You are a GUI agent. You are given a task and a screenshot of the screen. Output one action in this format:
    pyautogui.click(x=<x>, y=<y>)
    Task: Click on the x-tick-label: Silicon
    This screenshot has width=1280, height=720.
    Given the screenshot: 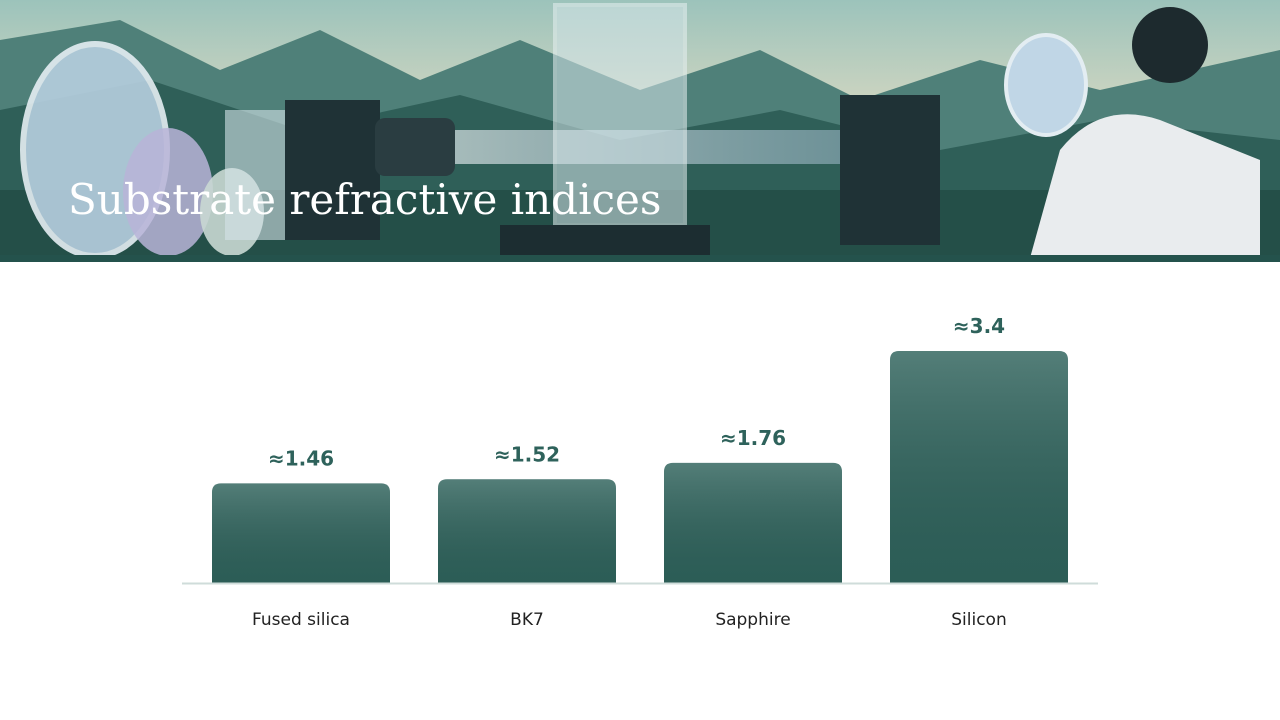 What is the action you would take?
    pyautogui.click(x=978, y=620)
    